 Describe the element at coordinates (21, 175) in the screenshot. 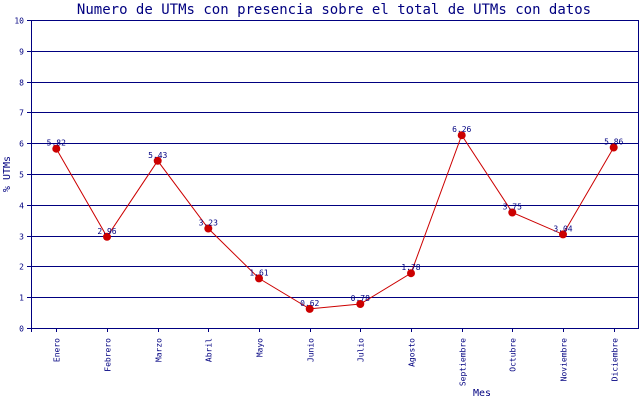

I see `y-tick-label: 5` at that location.